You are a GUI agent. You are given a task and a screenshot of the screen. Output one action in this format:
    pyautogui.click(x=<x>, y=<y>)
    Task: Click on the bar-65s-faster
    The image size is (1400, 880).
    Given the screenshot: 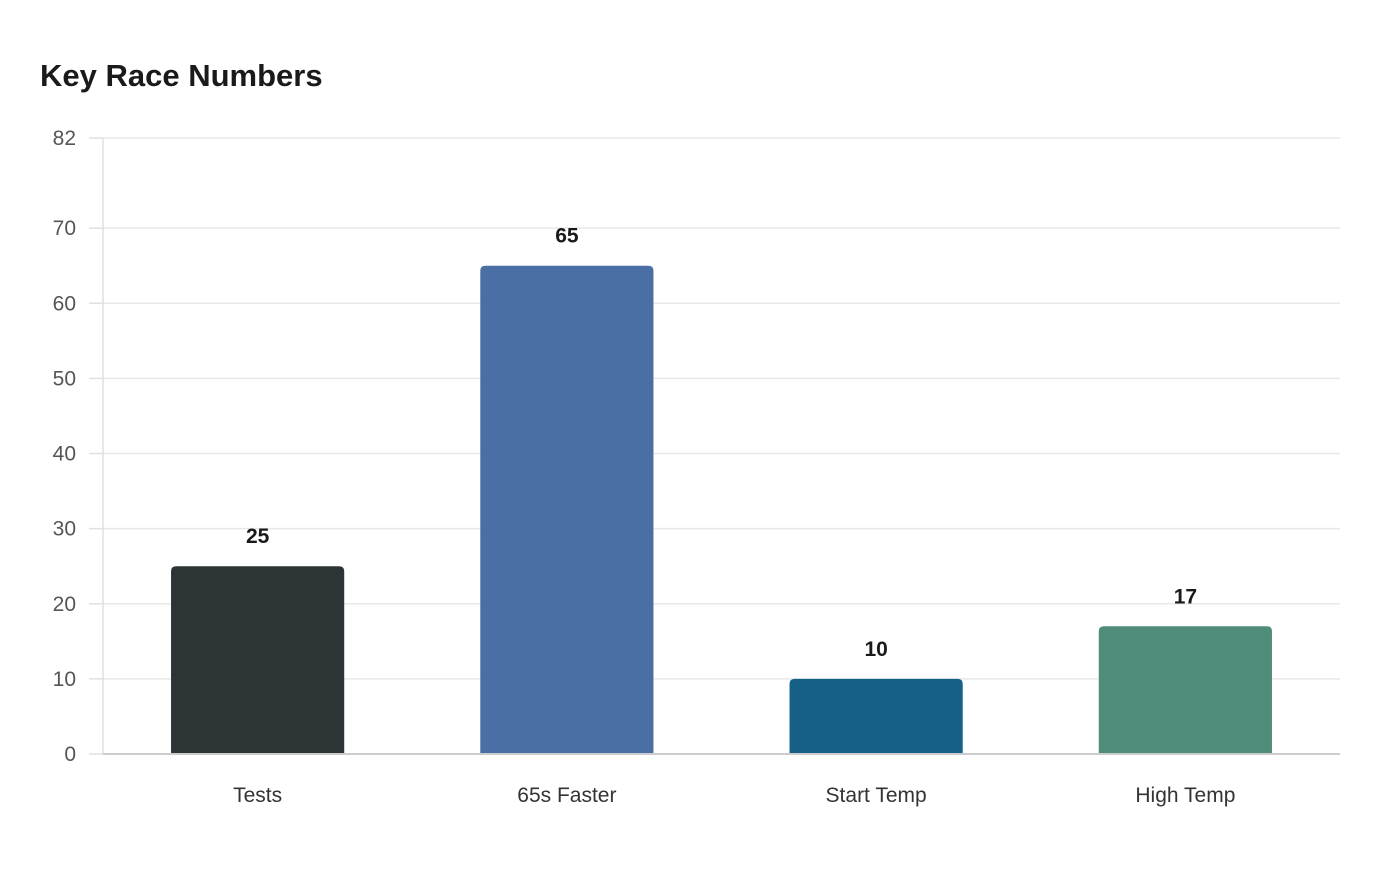 What is the action you would take?
    pyautogui.click(x=567, y=509)
    